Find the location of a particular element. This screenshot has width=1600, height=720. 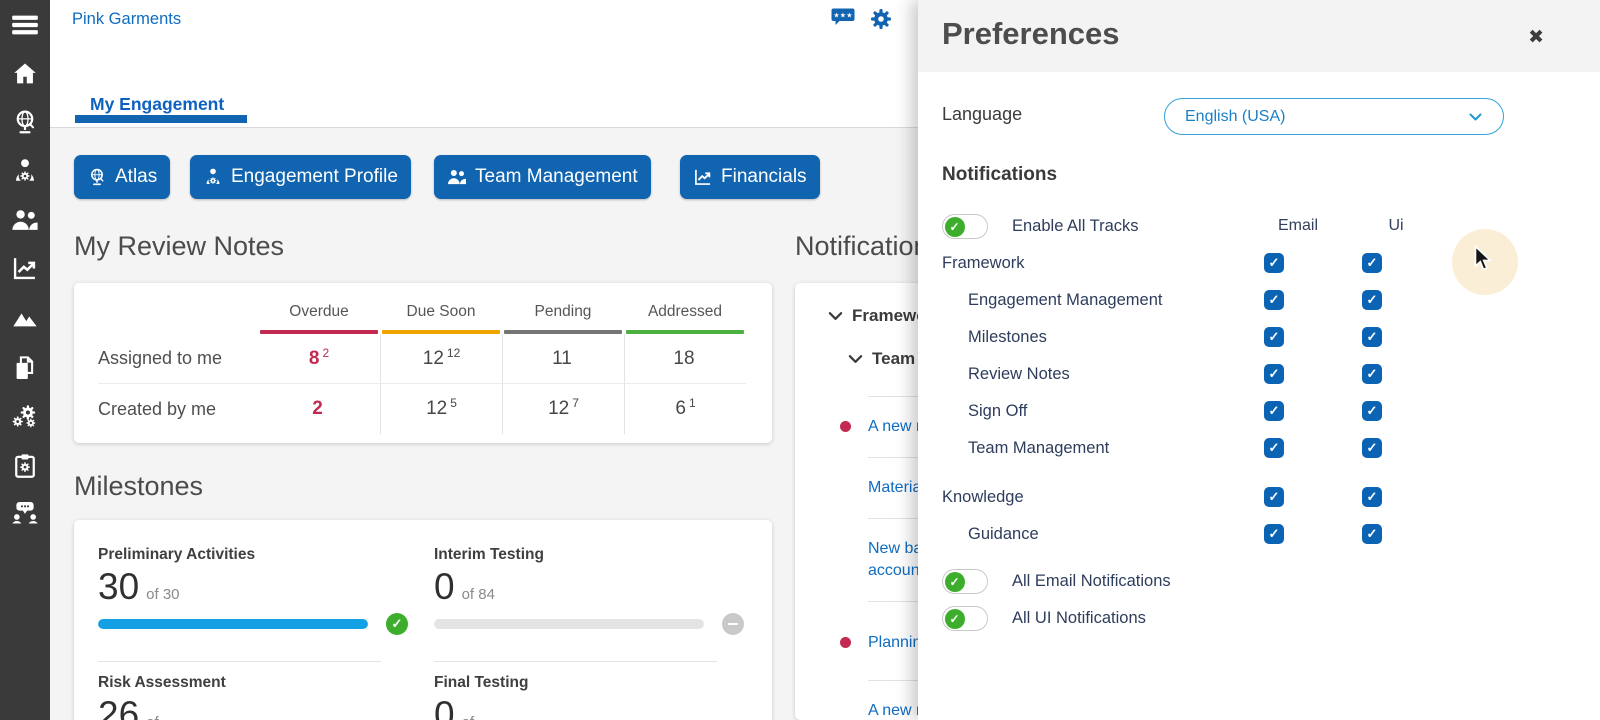

feedback-stars-icon: ★★★ is located at coordinates (843, 18).